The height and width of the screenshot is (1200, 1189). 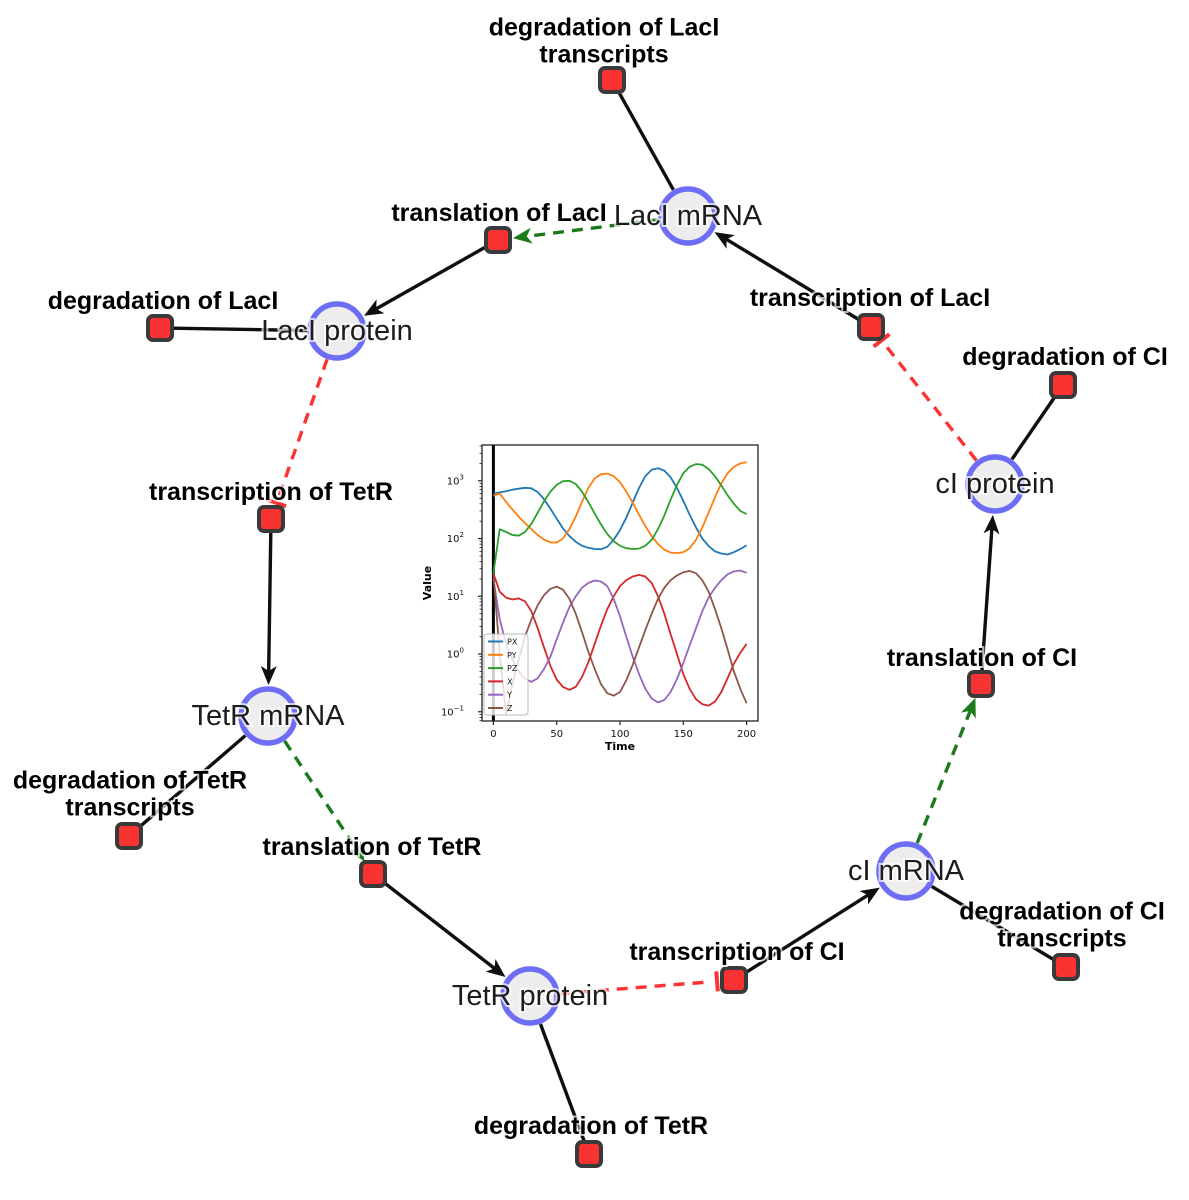 I want to click on legend-label-Z: Z, so click(x=510, y=708).